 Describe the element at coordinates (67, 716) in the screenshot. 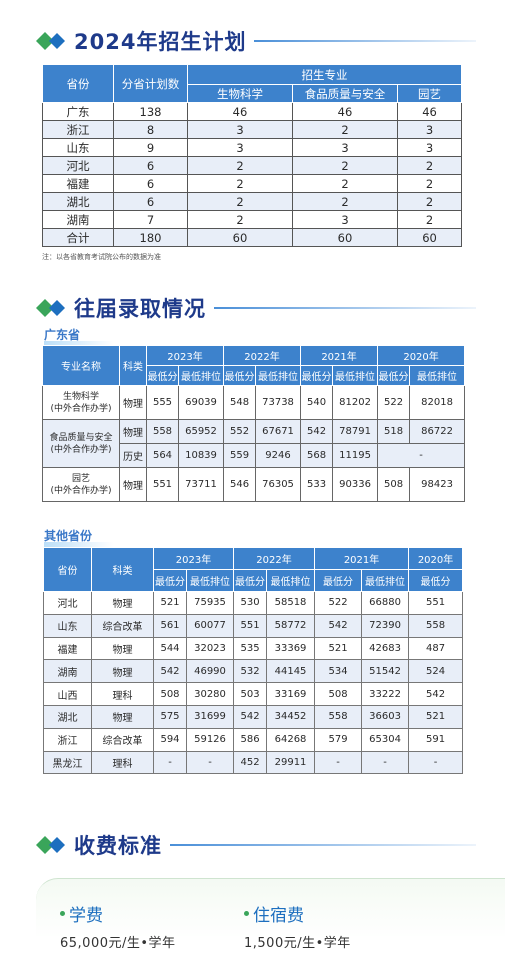

I see `province-cell: 湖北` at that location.